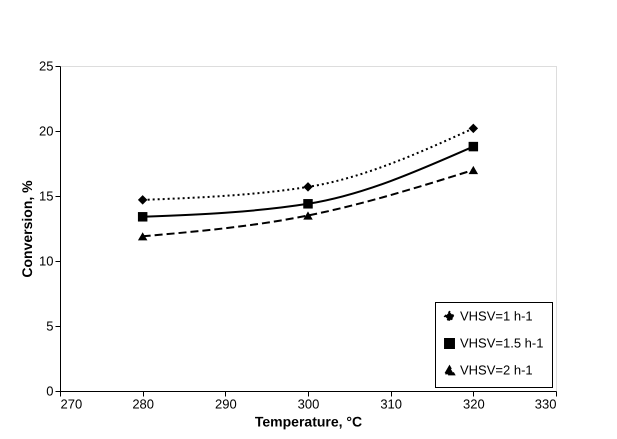 The width and height of the screenshot is (617, 439). Describe the element at coordinates (46, 261) in the screenshot. I see `y-tick-label: 10` at that location.